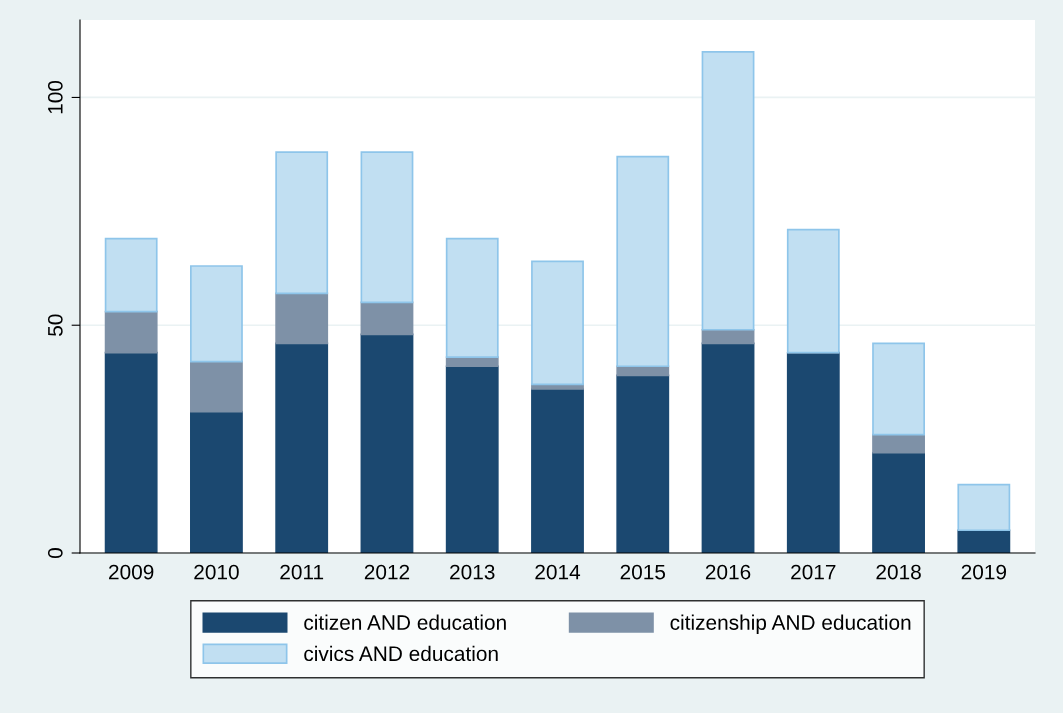 This screenshot has height=713, width=1063. Describe the element at coordinates (55, 325) in the screenshot. I see `y-tick-label: 50` at that location.